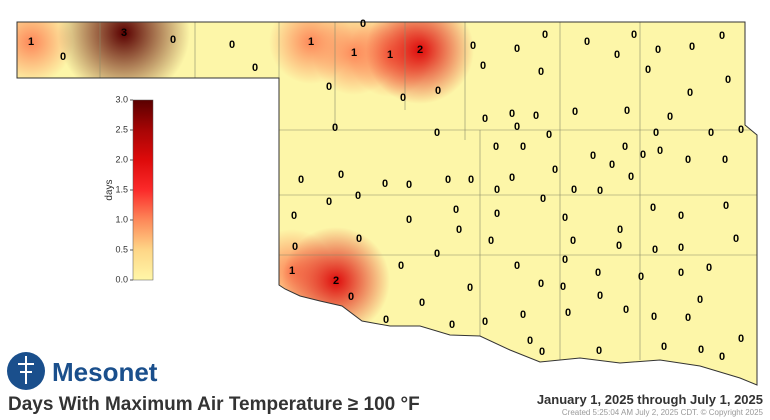  What do you see at coordinates (121, 219) in the screenshot?
I see `colorbar-tick-label: 1.0` at bounding box center [121, 219].